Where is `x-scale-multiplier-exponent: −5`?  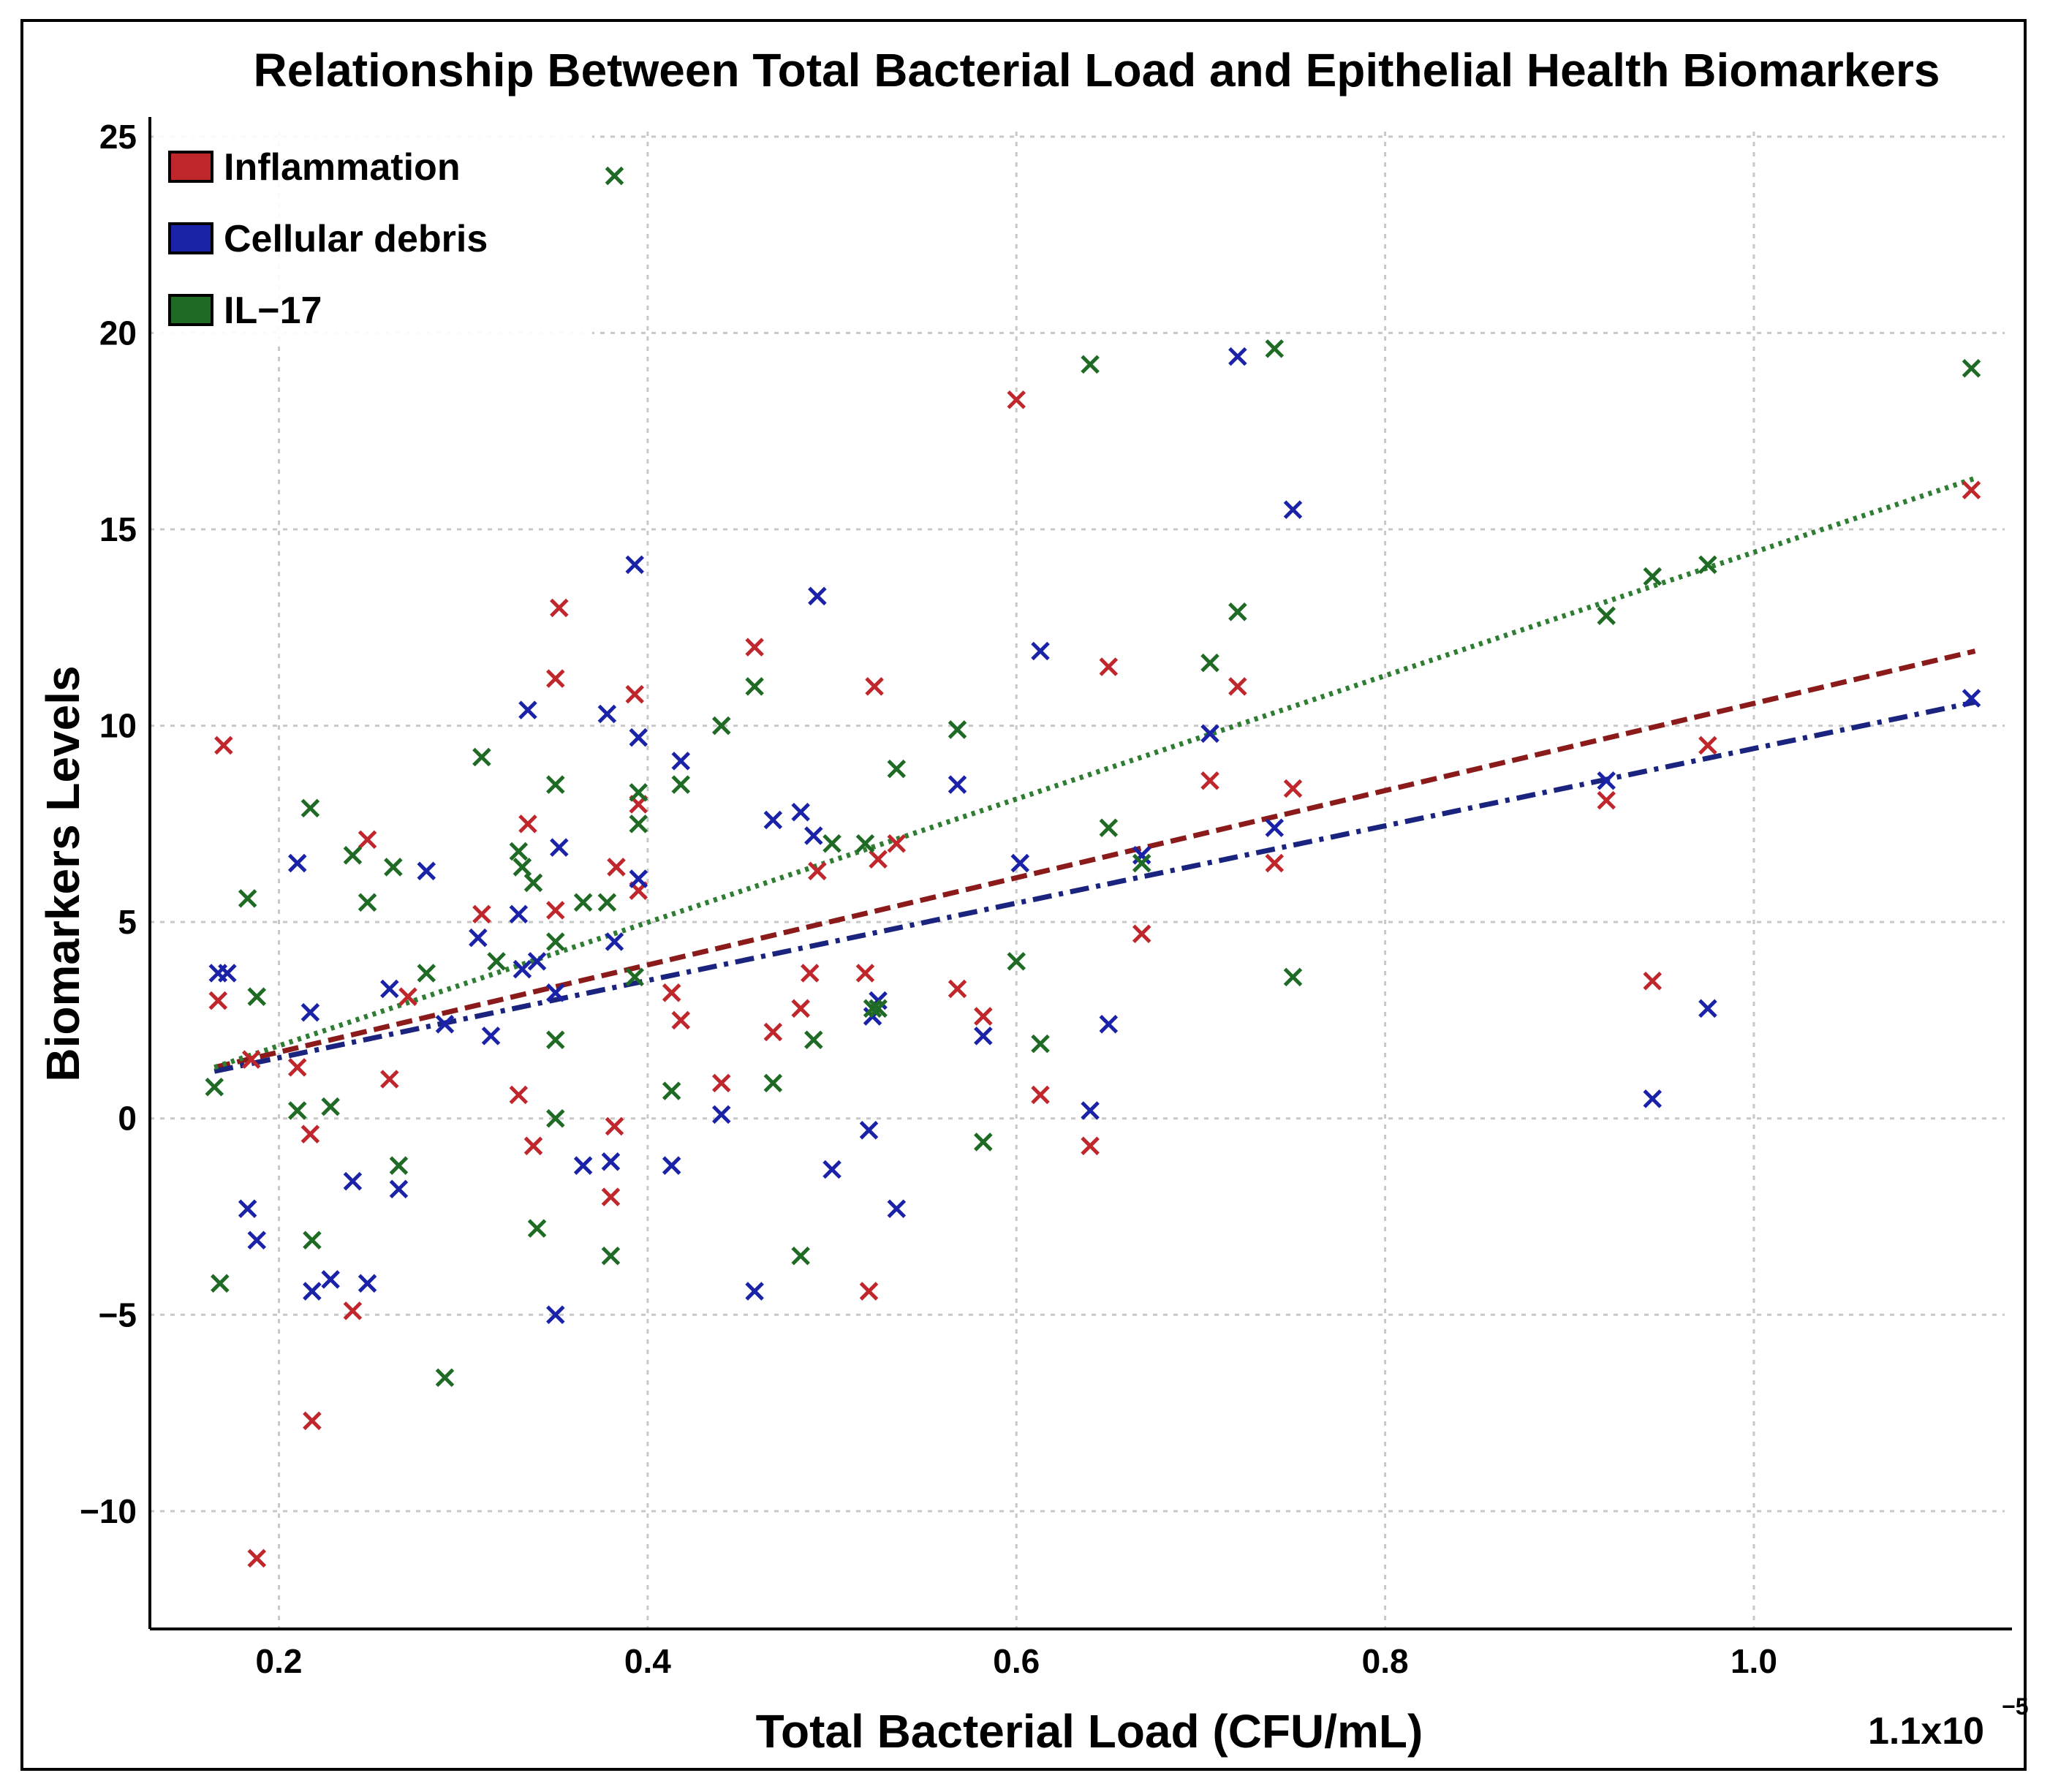 x-scale-multiplier-exponent: −5 is located at coordinates (2015, 1707).